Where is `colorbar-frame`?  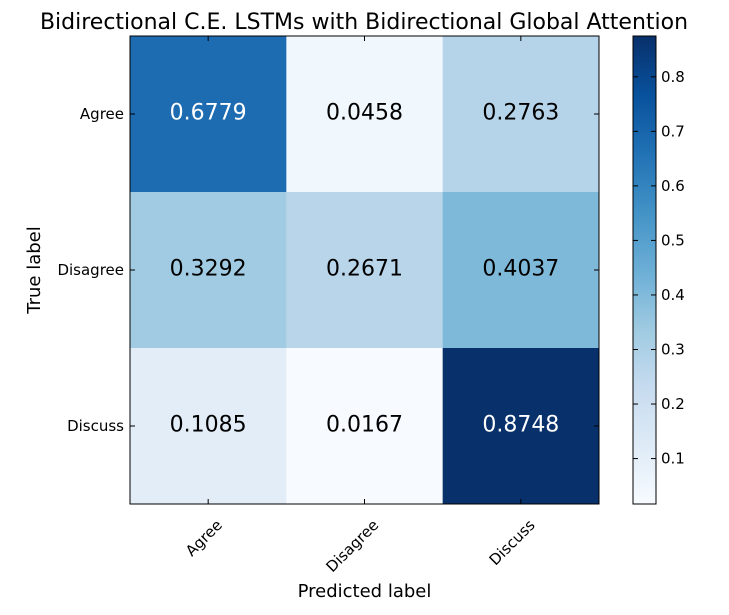
colorbar-frame is located at coordinates (644, 270).